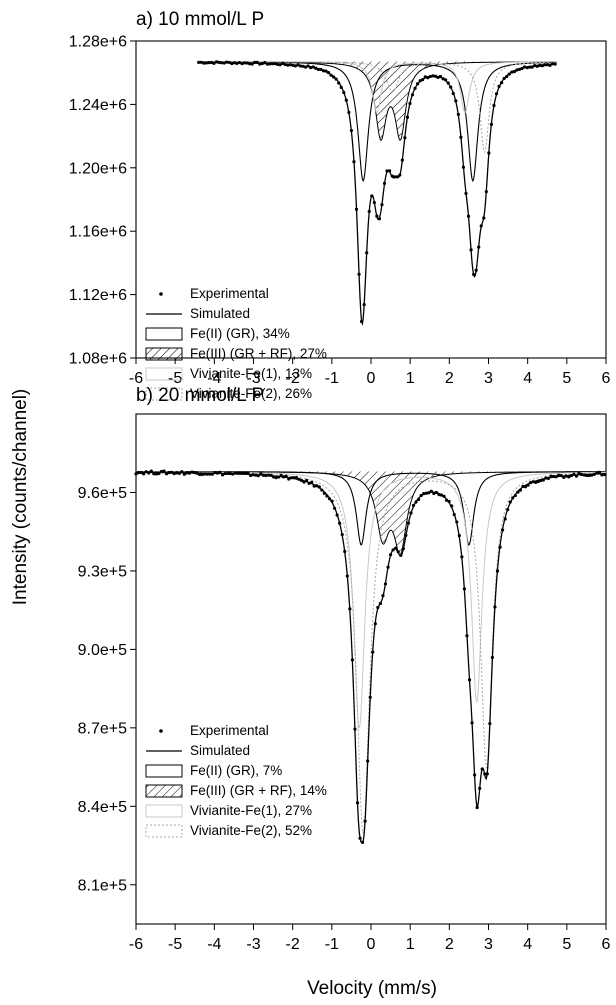 Image resolution: width=616 pixels, height=1005 pixels. Describe the element at coordinates (370, 372) in the screenshot. I see `panel-a-x-ticks: -6 -5 -4 -3 -2 -1 0 1 2 3 4 5 6` at that location.